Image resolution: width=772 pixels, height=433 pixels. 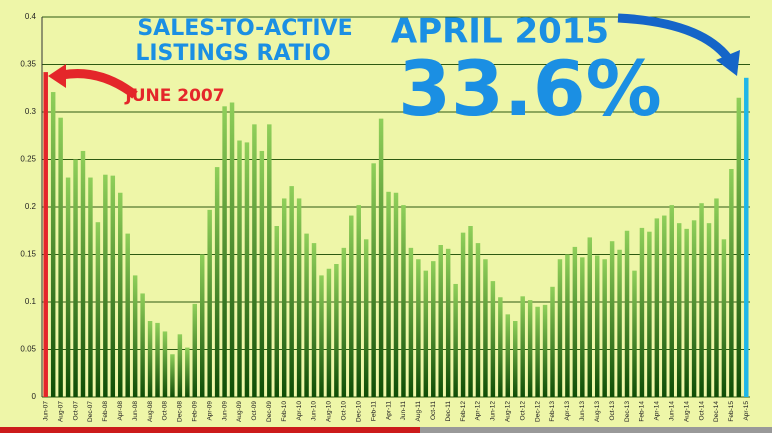 What do you see at coordinates (508, 411) in the screenshot?
I see `x-tick-label: Aug-12` at bounding box center [508, 411].